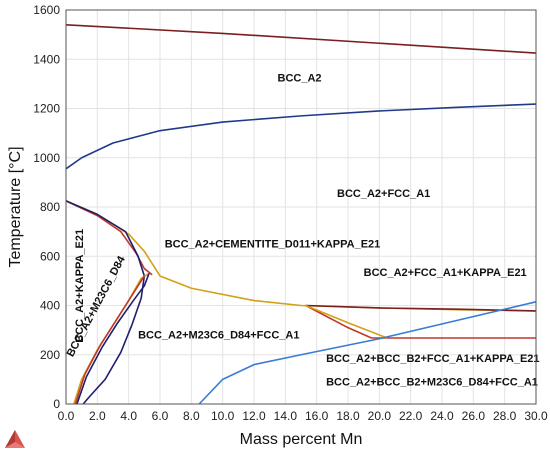  I want to click on x-tick-label: 26.0, so click(474, 416).